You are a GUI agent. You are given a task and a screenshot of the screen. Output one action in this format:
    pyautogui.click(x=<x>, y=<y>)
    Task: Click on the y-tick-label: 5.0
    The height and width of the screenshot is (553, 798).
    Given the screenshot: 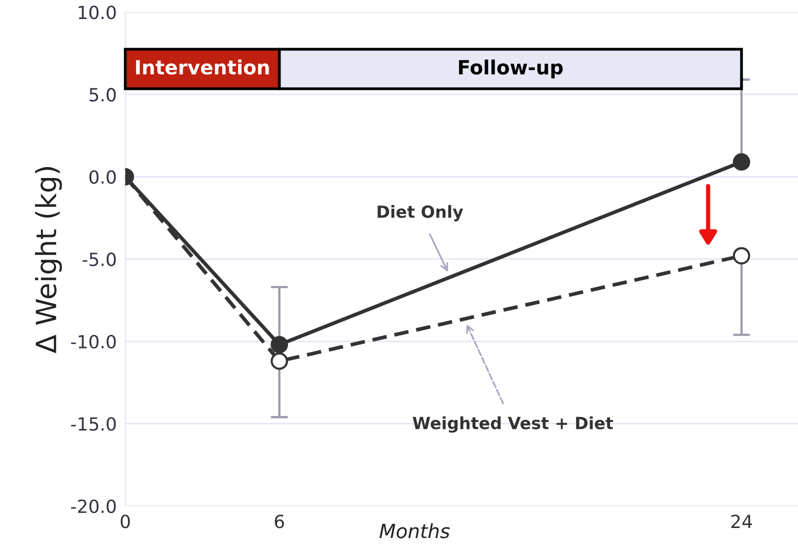 What is the action you would take?
    pyautogui.click(x=103, y=95)
    